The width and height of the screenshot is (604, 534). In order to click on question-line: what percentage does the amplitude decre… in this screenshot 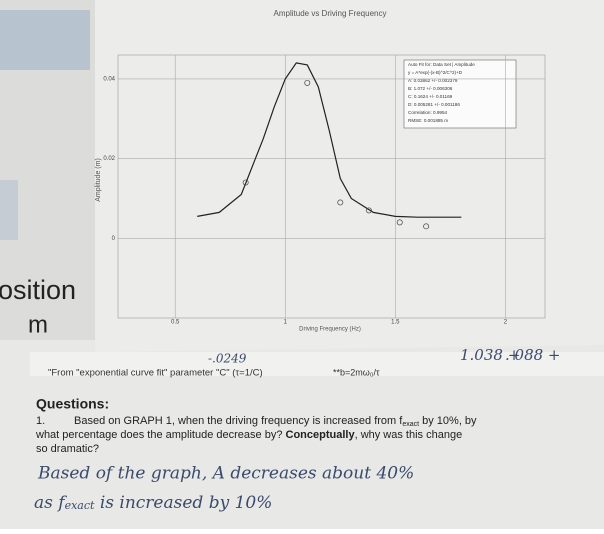, I will do `click(248, 435)`.